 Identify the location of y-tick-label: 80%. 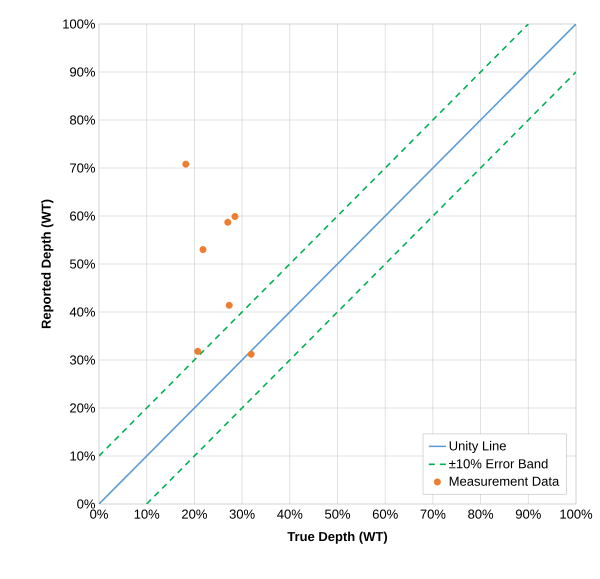
(83, 120).